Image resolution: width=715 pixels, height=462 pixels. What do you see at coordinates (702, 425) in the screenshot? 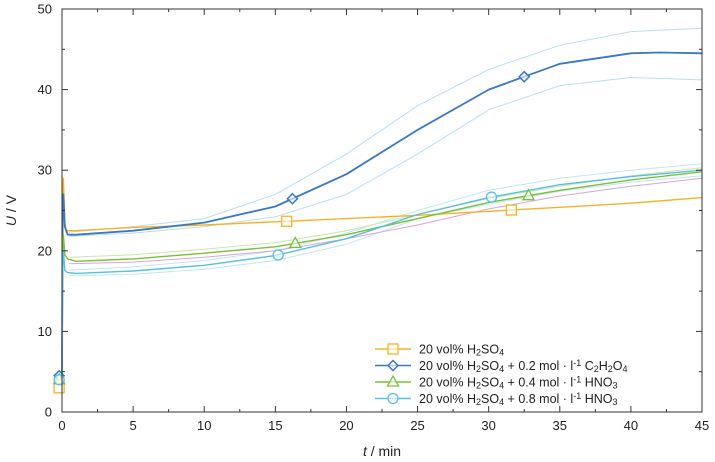
I see `x-tick-label: 45` at bounding box center [702, 425].